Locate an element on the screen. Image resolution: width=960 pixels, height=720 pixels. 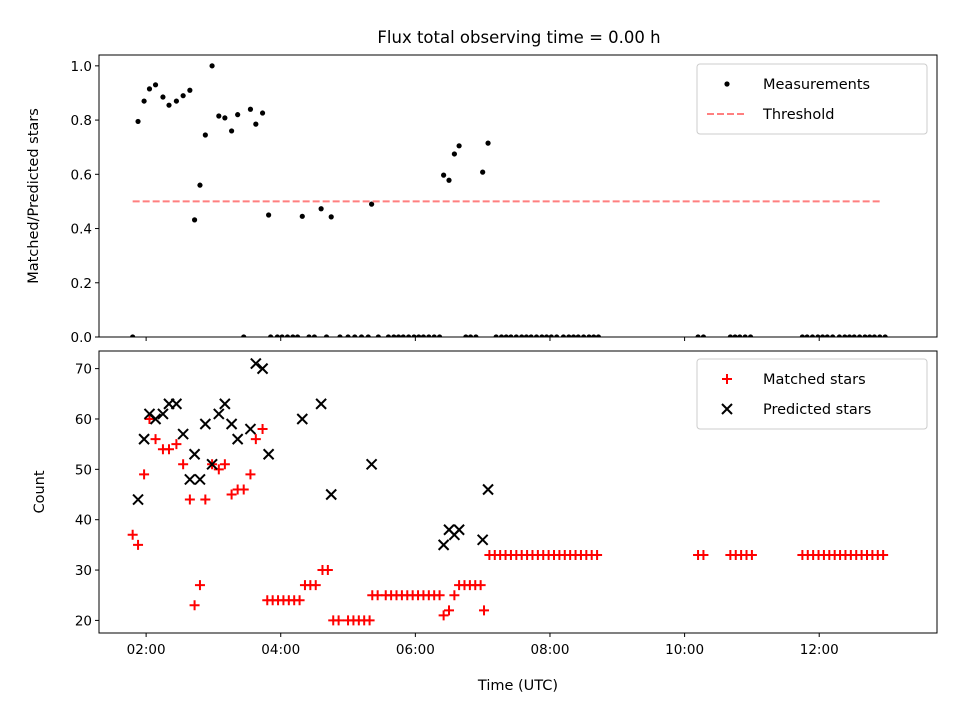
legend-marker is located at coordinates (727, 409).